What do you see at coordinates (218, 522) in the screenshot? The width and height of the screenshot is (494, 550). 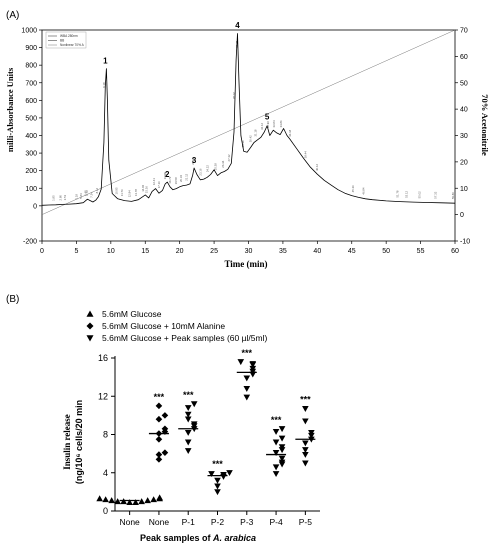 I see `x-tick-label: P-2` at bounding box center [218, 522].